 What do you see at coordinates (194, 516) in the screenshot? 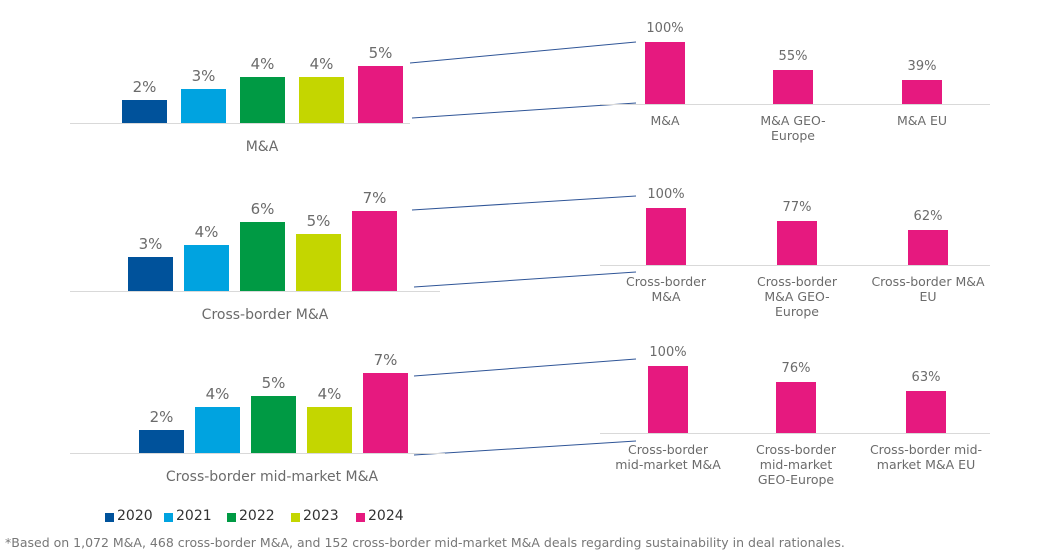
I see `legend-label: 2021` at bounding box center [194, 516].